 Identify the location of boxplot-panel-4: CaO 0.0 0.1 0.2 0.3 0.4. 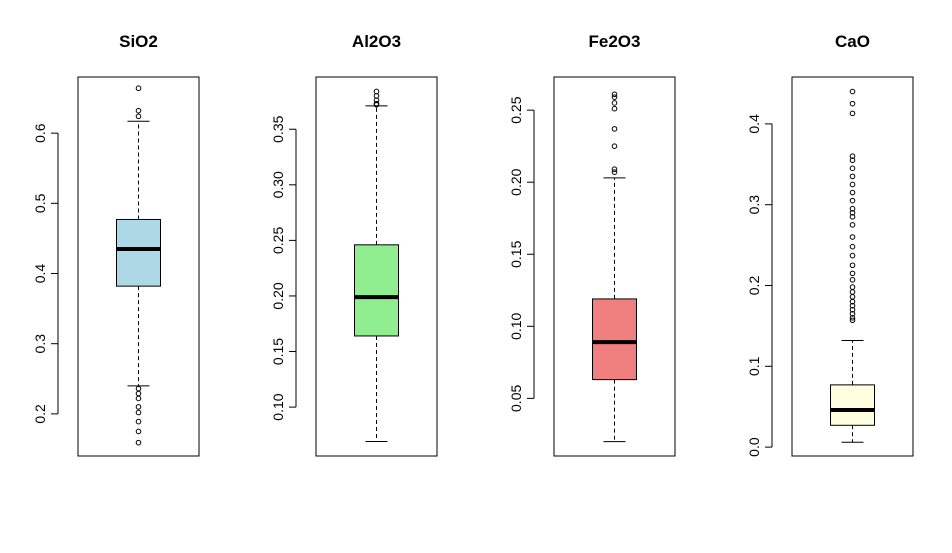
(830, 244).